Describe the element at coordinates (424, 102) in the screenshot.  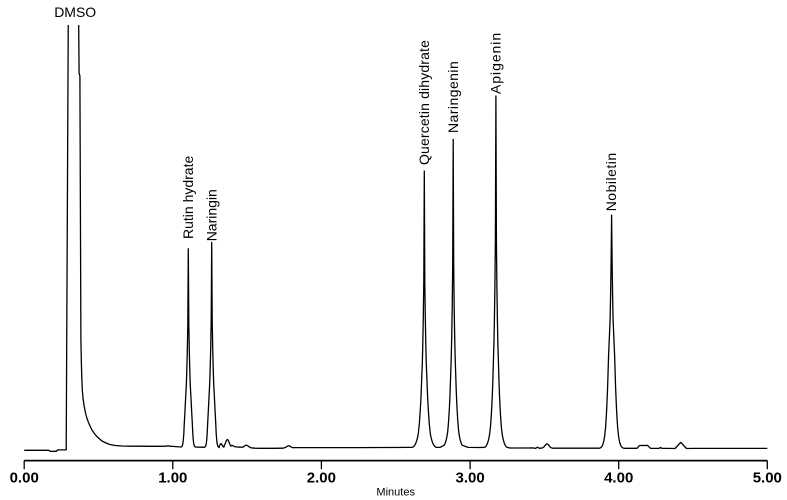
I see `svg-text: Quercetin dihydrate` at that location.